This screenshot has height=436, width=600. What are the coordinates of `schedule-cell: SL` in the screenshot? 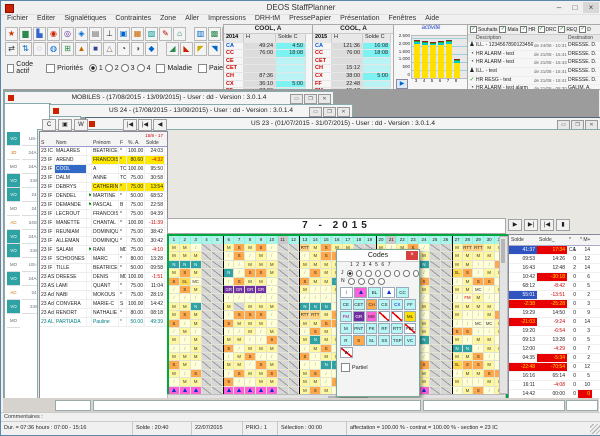 It's located at (185, 282).